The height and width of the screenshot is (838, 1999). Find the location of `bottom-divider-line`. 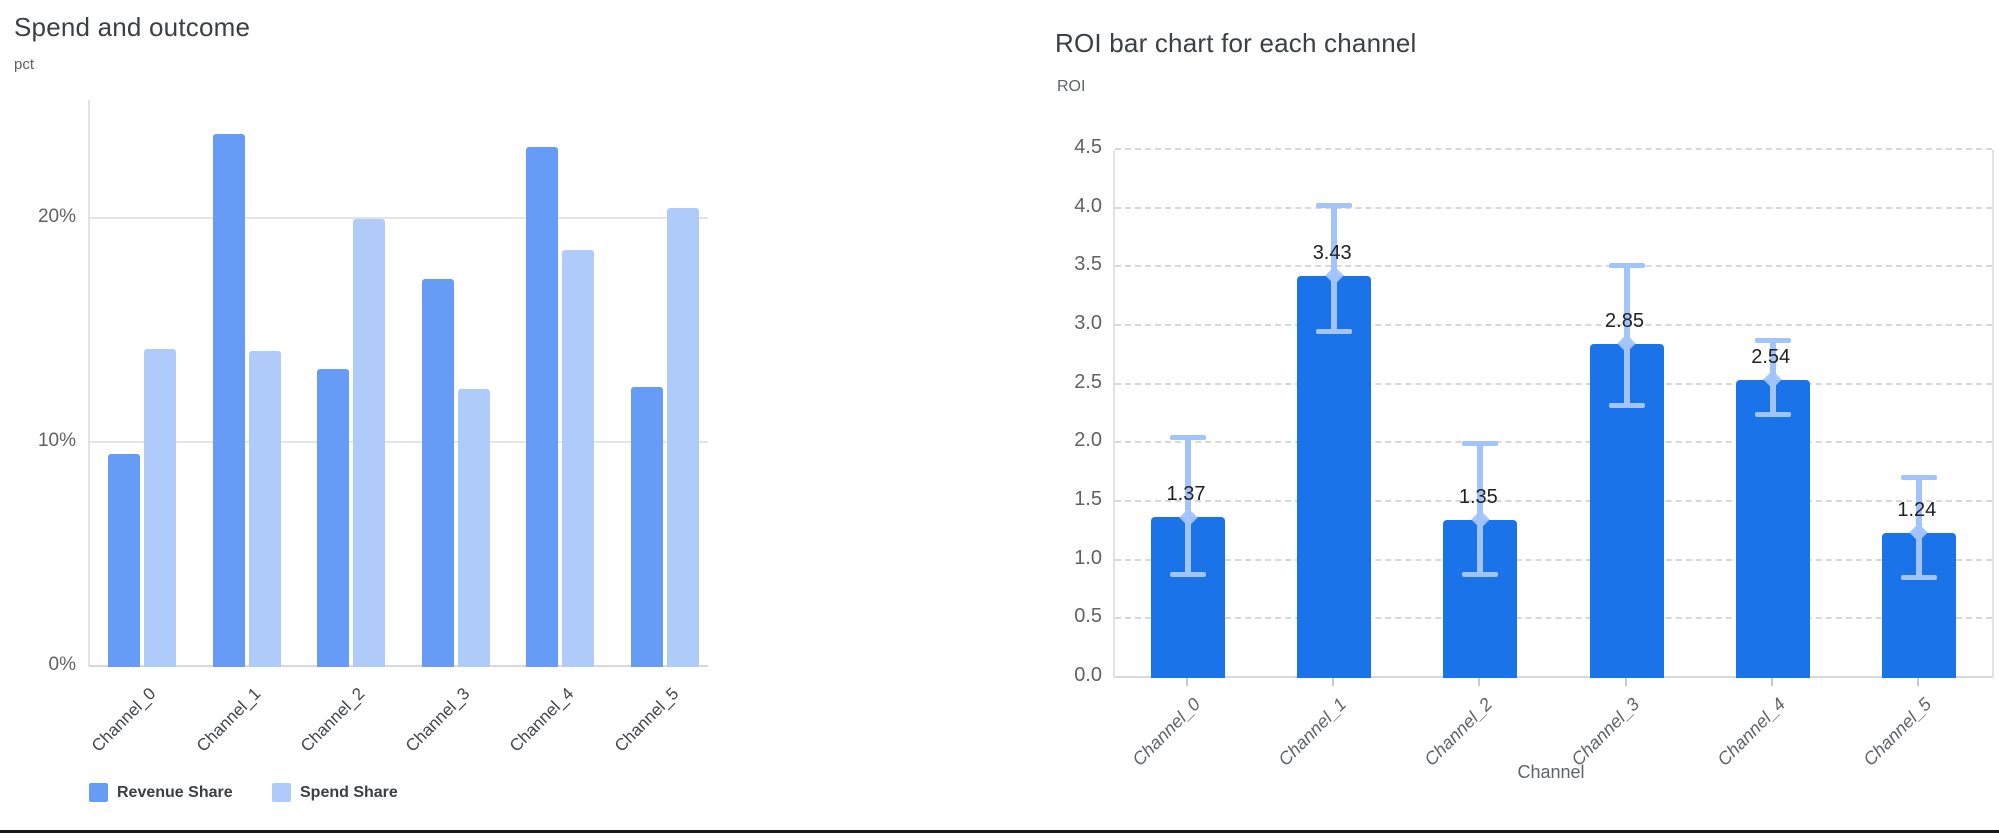

bottom-divider-line is located at coordinates (999, 831).